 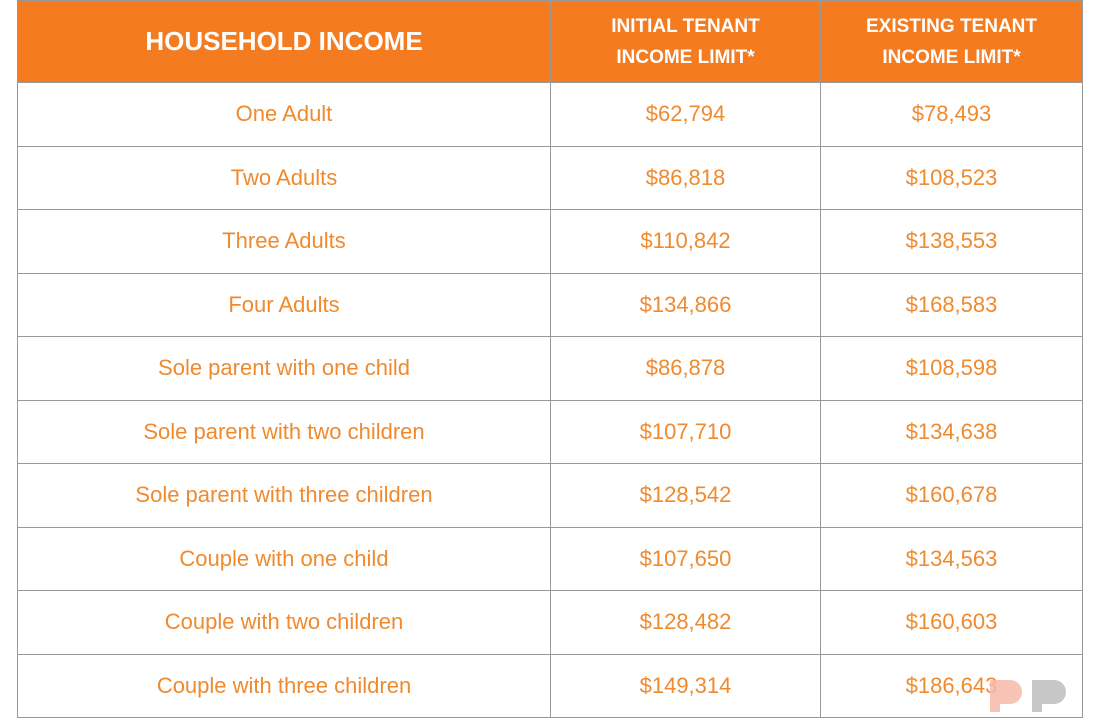 What do you see at coordinates (284, 177) in the screenshot?
I see `household-type-cell: Two Adults` at bounding box center [284, 177].